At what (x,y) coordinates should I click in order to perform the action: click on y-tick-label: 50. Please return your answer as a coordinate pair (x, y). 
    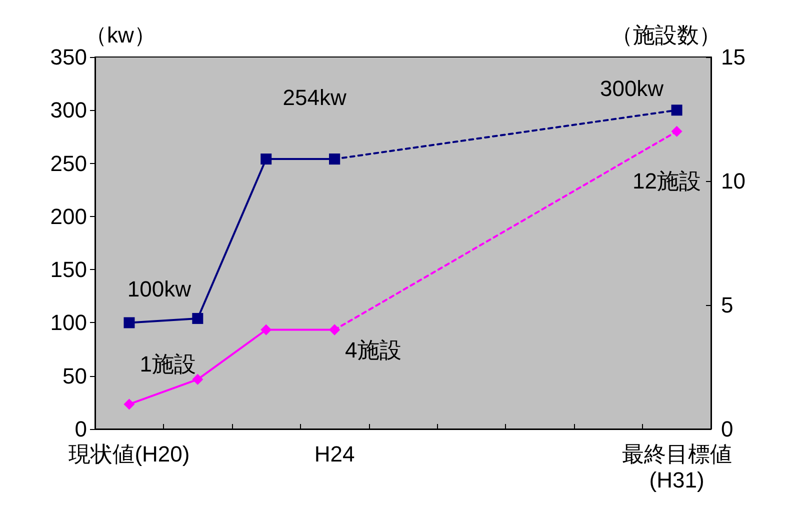
    Looking at the image, I should click on (74, 375).